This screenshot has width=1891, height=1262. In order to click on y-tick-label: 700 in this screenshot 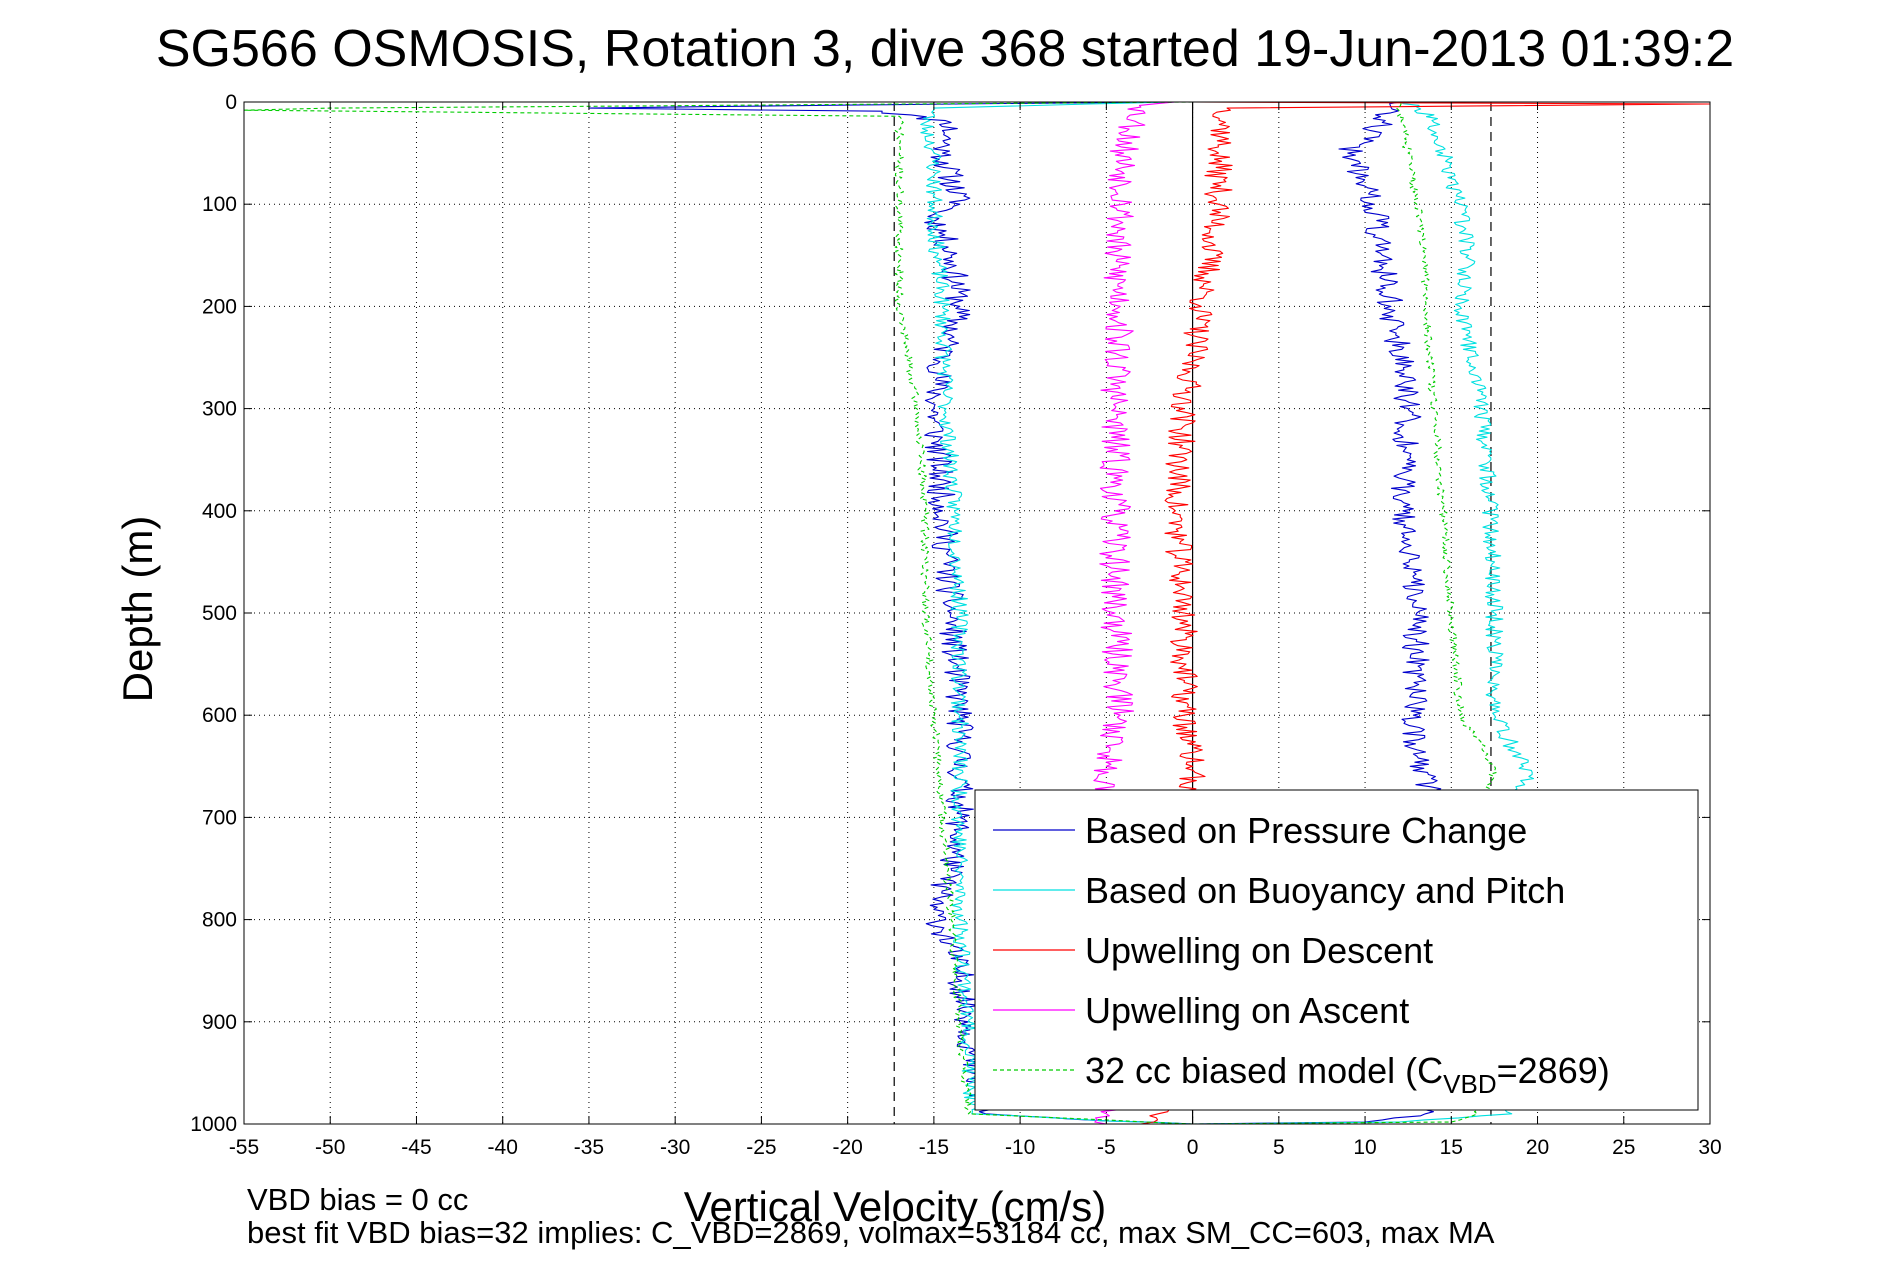, I will do `click(219, 817)`.